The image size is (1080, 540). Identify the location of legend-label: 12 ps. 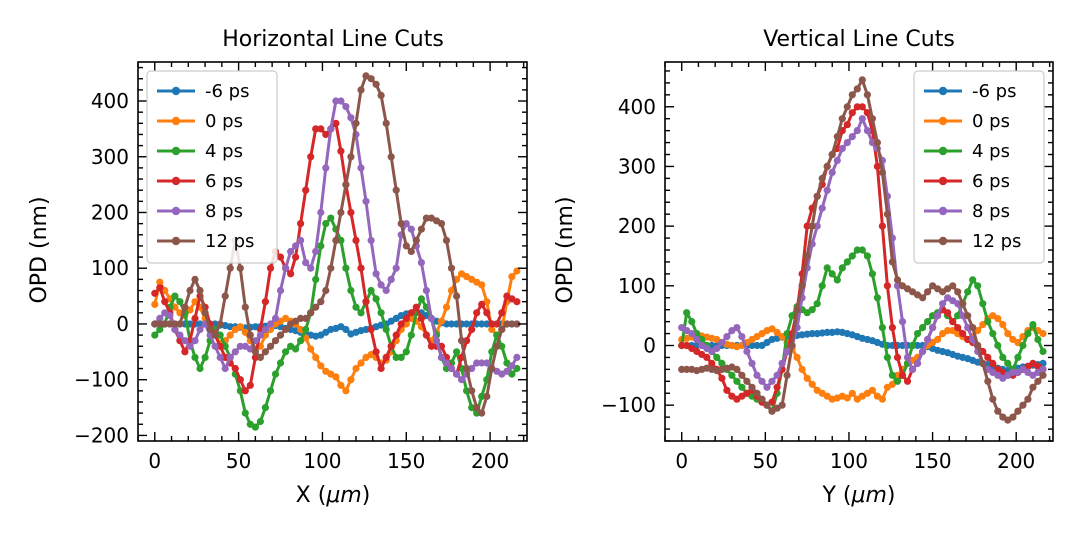
(229, 241).